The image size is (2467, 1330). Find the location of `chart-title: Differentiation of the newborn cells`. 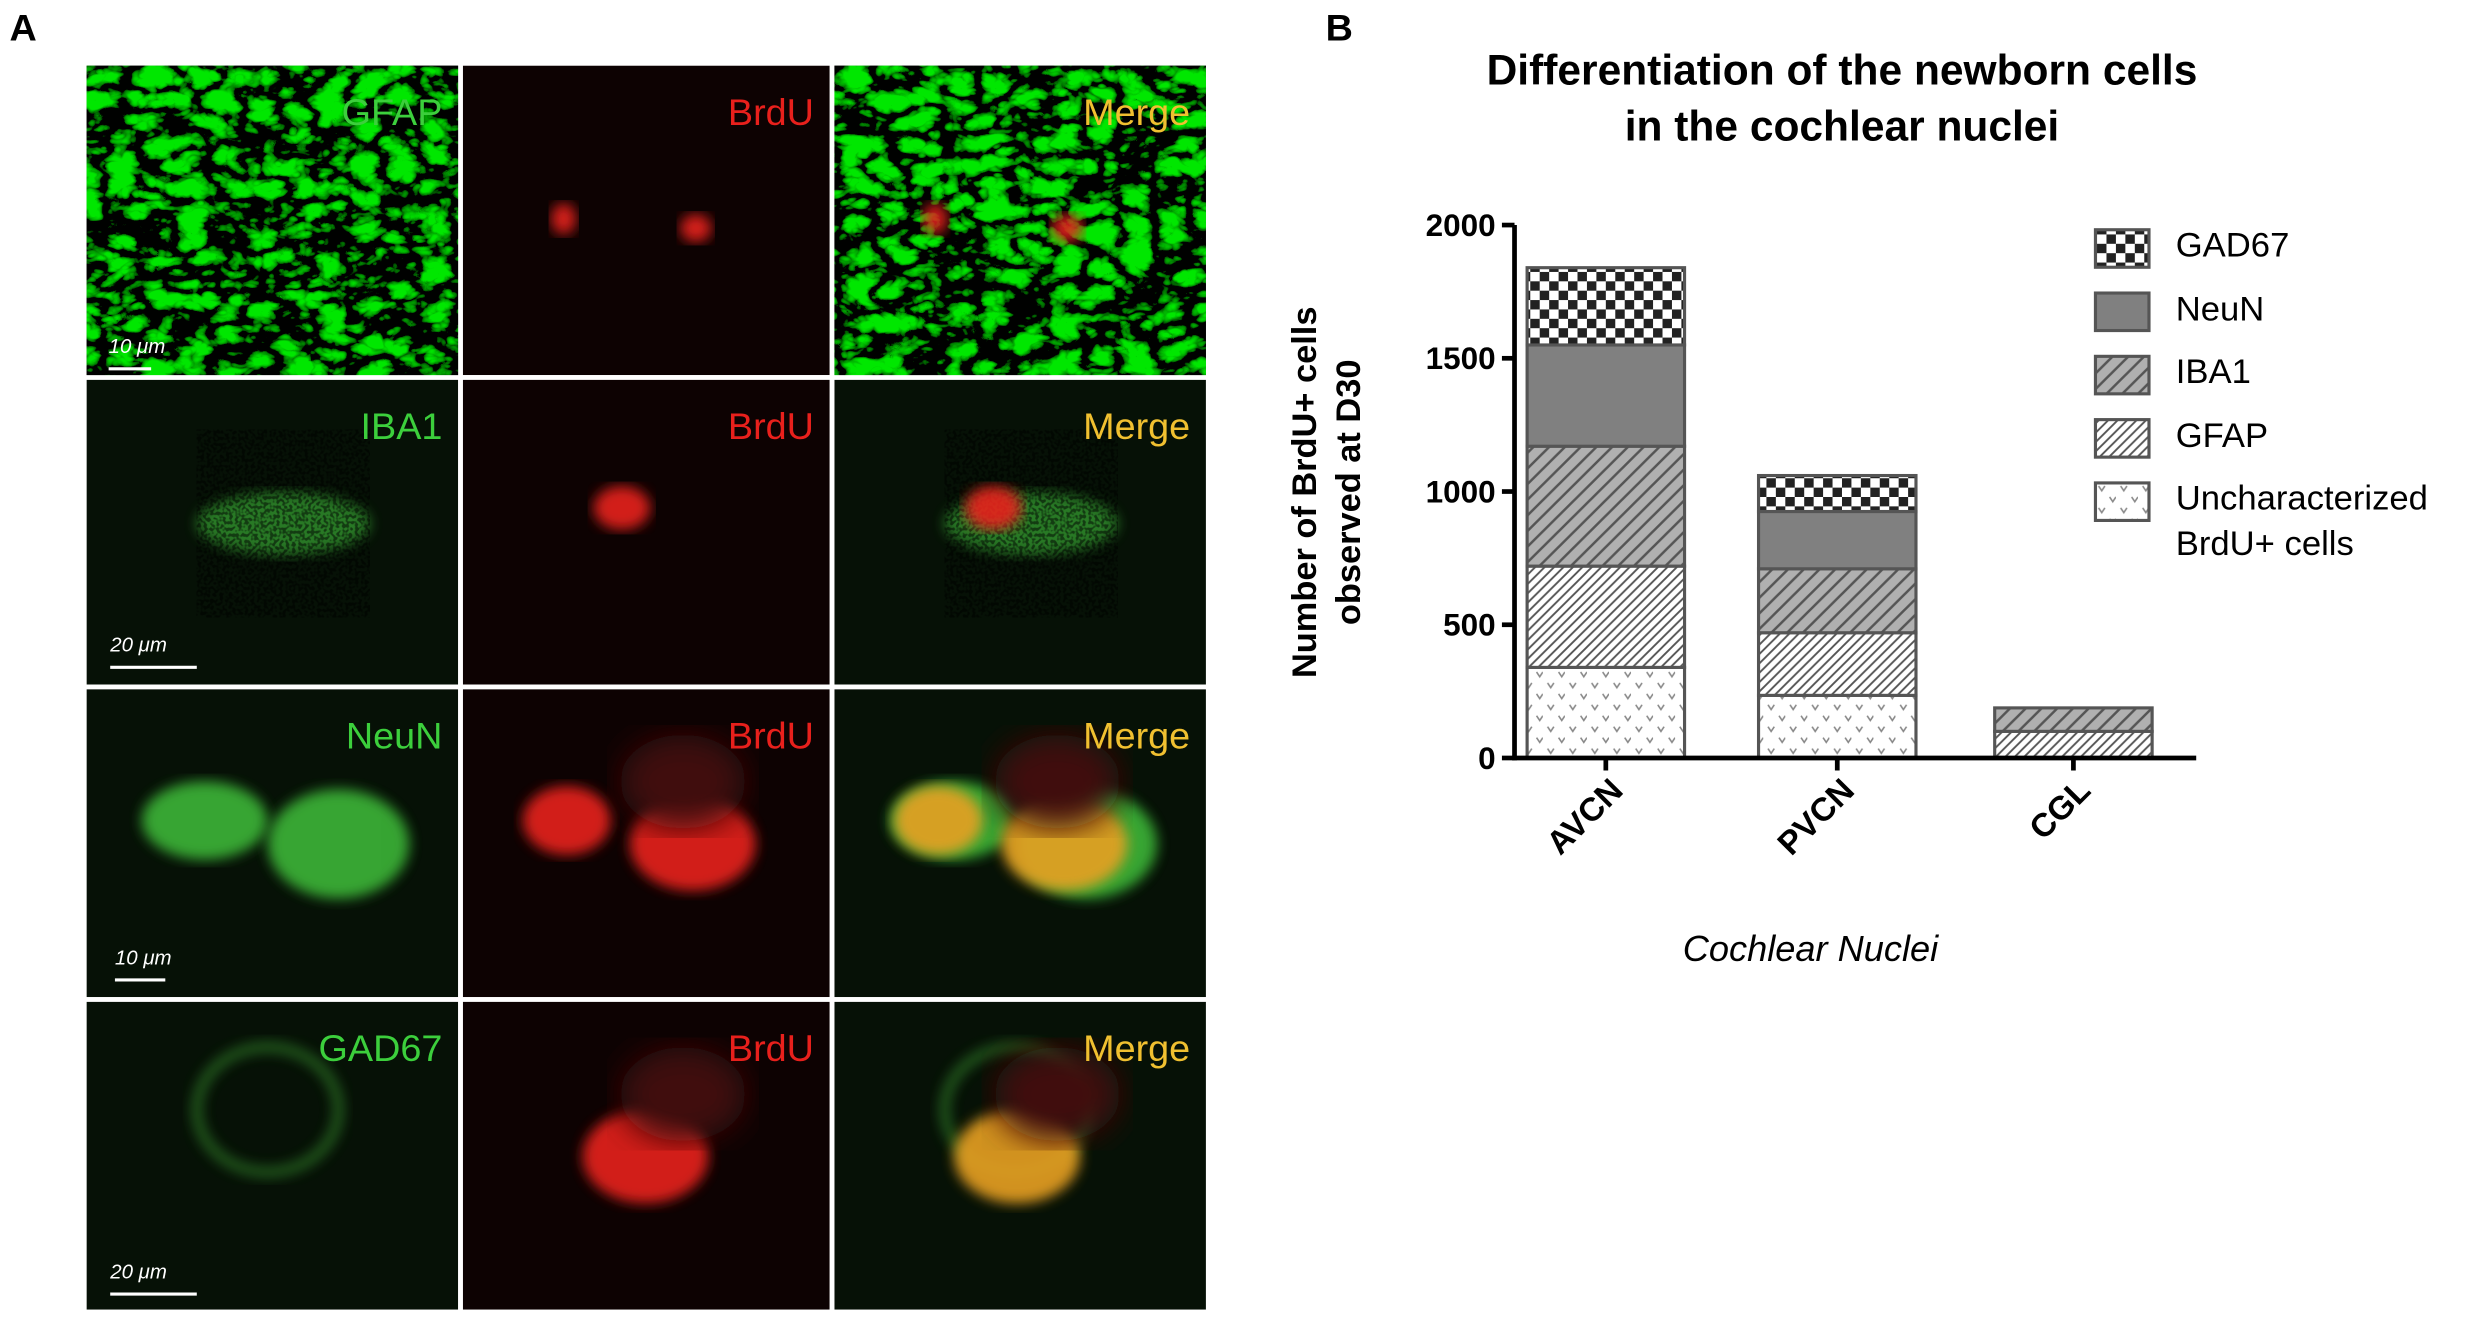

chart-title: Differentiation of the newborn cells is located at coordinates (1842, 70).